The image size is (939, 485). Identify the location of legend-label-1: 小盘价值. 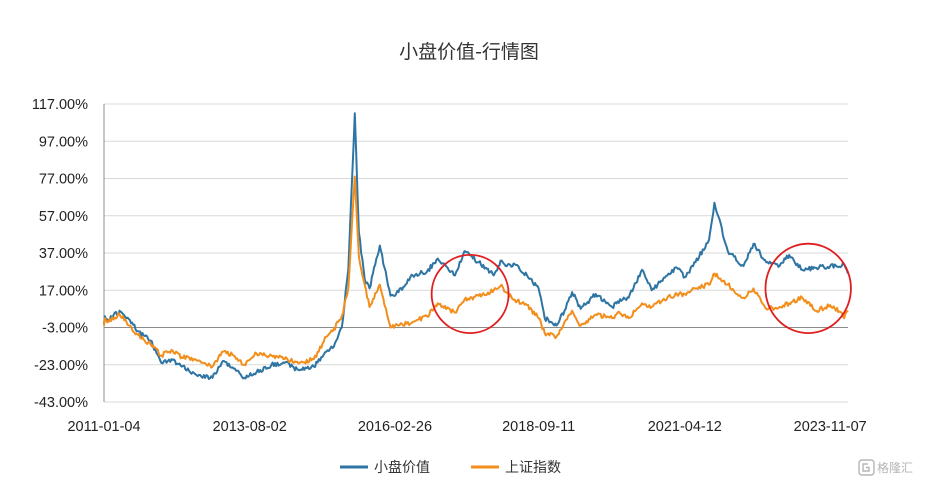
(402, 467).